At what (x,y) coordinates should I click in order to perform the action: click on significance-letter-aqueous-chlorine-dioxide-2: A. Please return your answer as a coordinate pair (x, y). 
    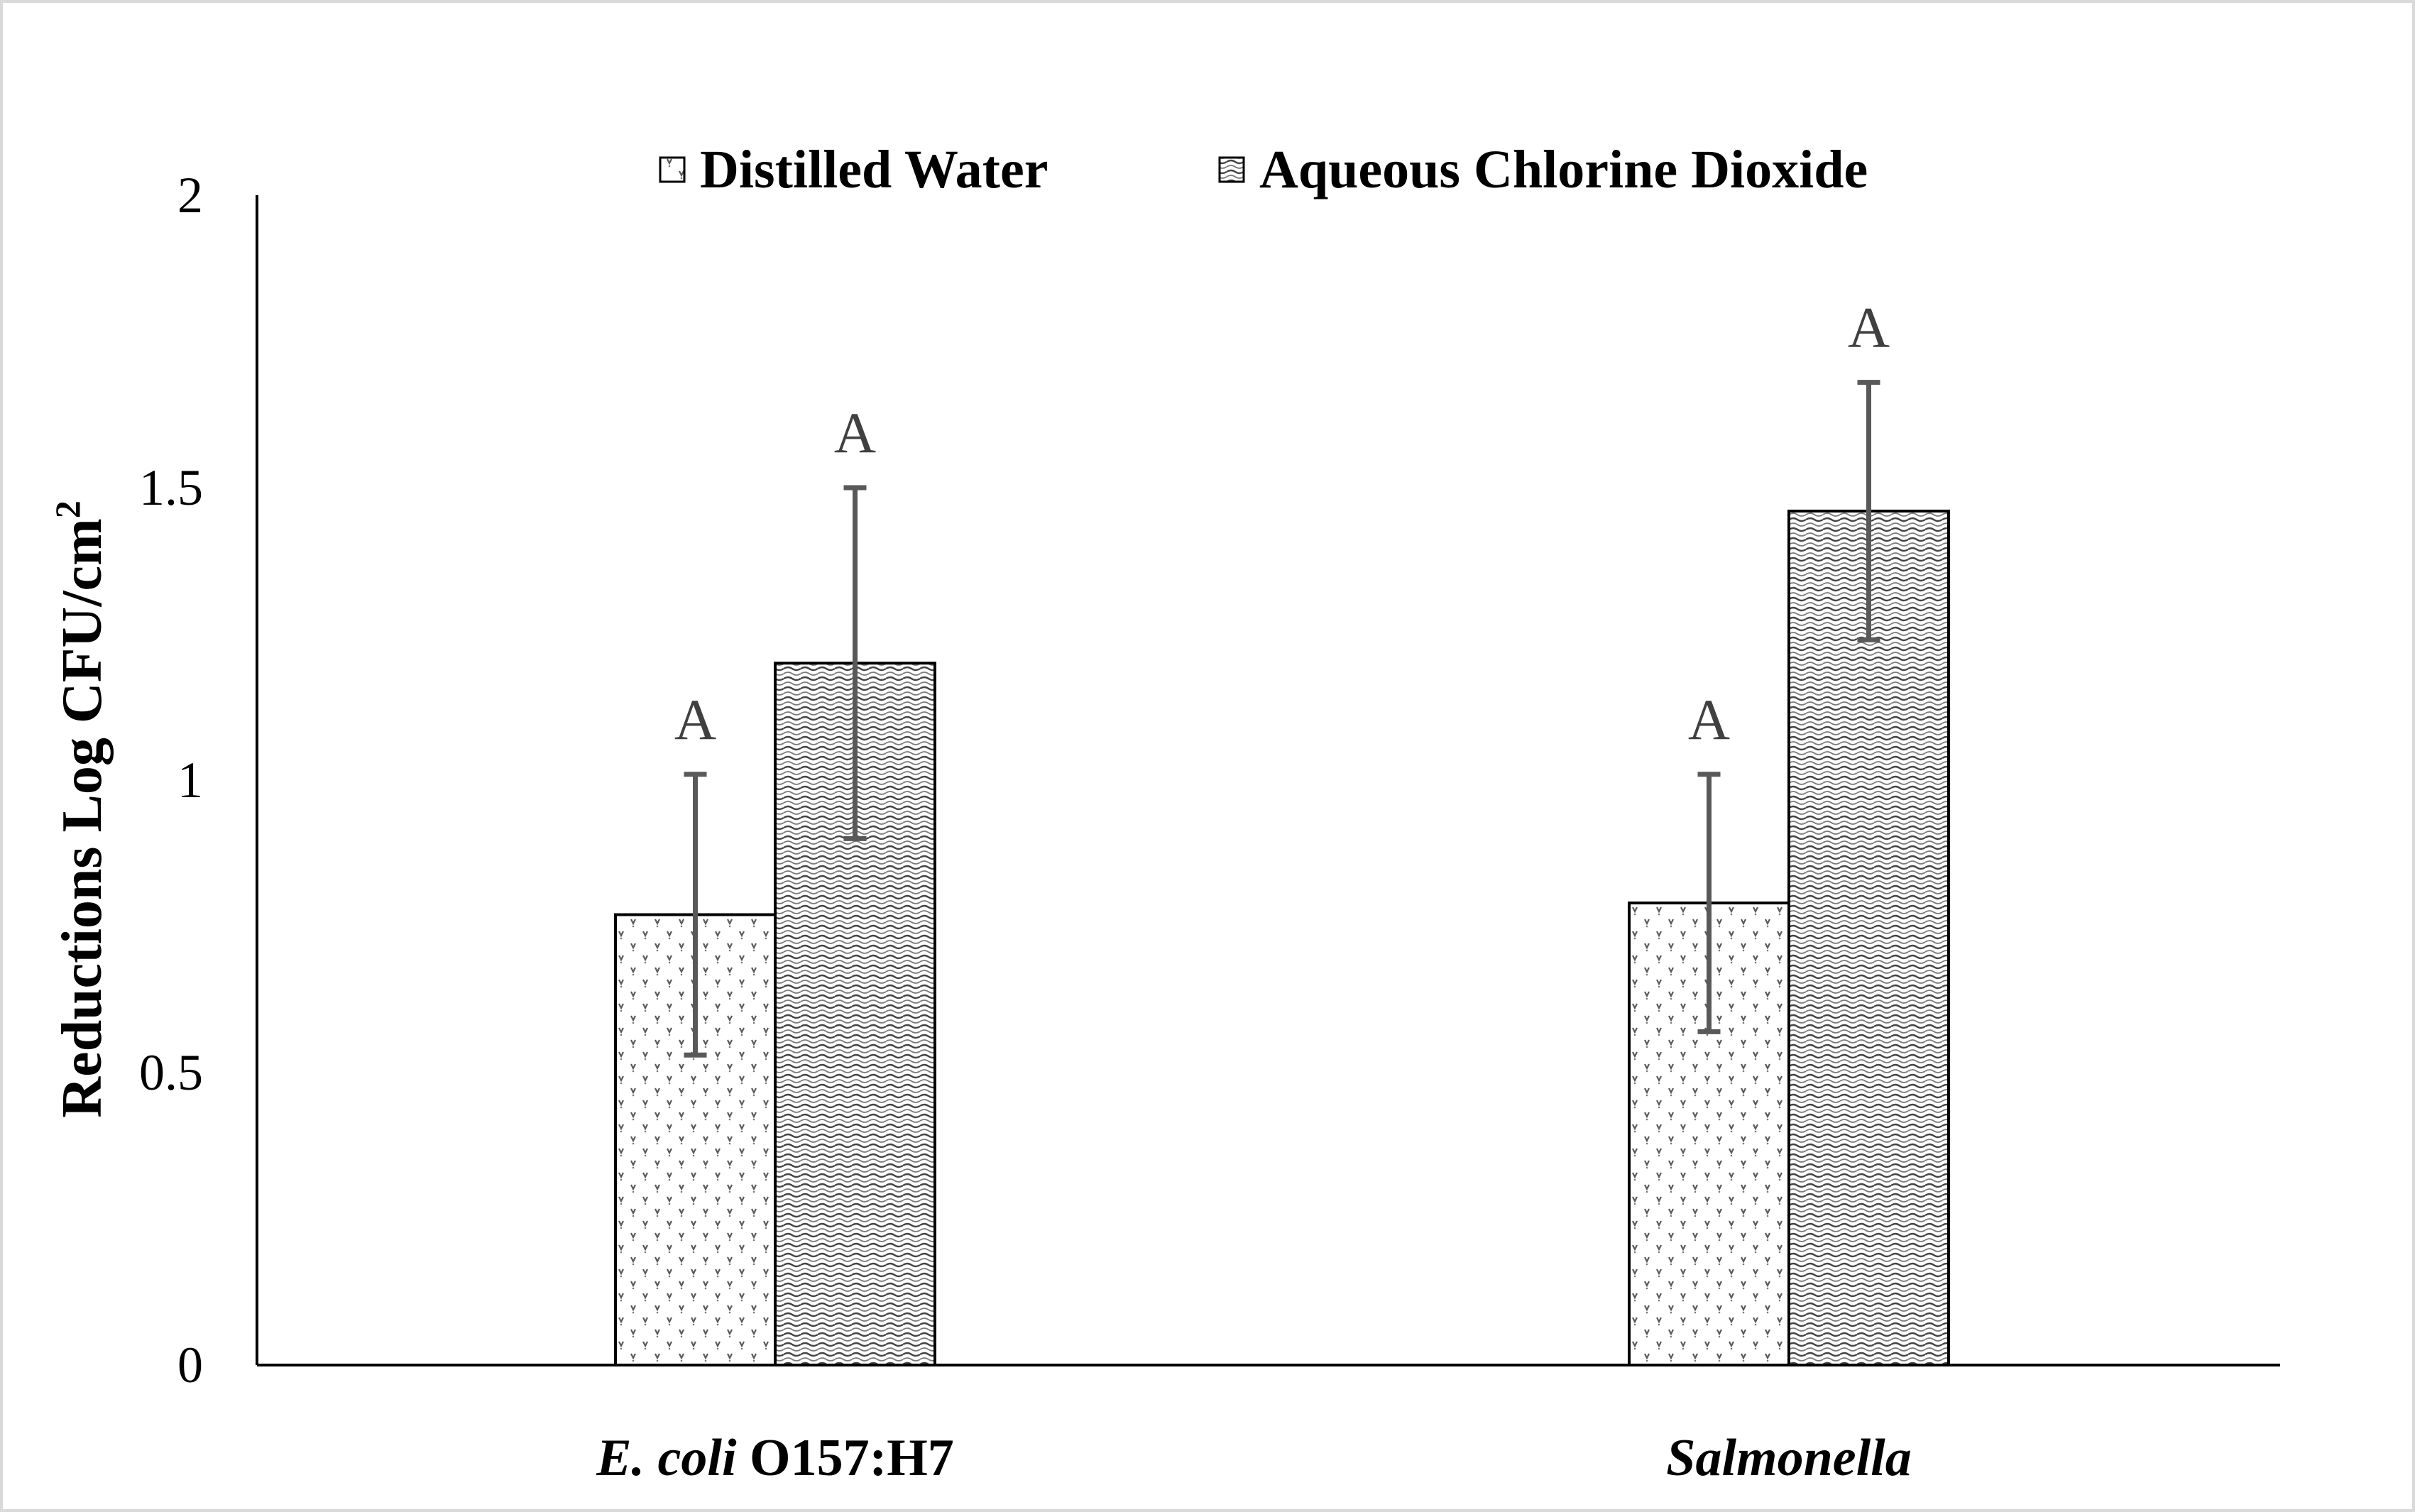
    Looking at the image, I should click on (1869, 328).